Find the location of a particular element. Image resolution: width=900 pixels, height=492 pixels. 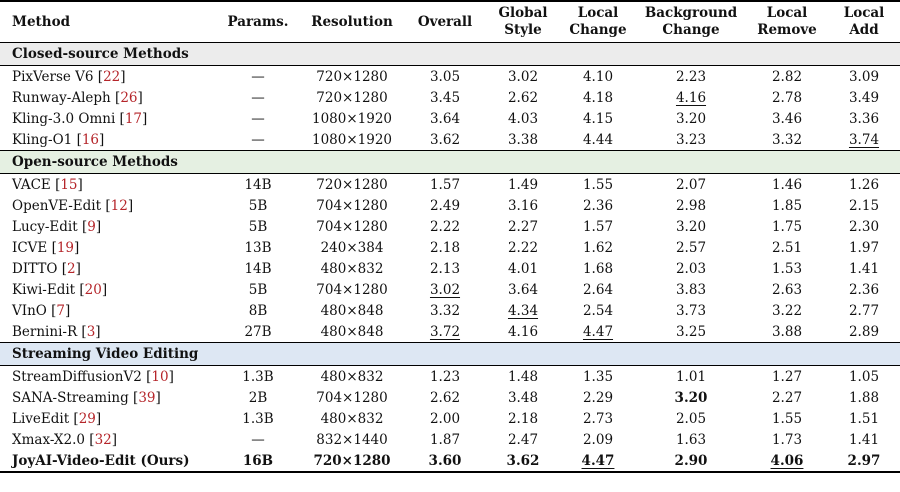

score-cell-overall: 2.18 is located at coordinates (445, 247).